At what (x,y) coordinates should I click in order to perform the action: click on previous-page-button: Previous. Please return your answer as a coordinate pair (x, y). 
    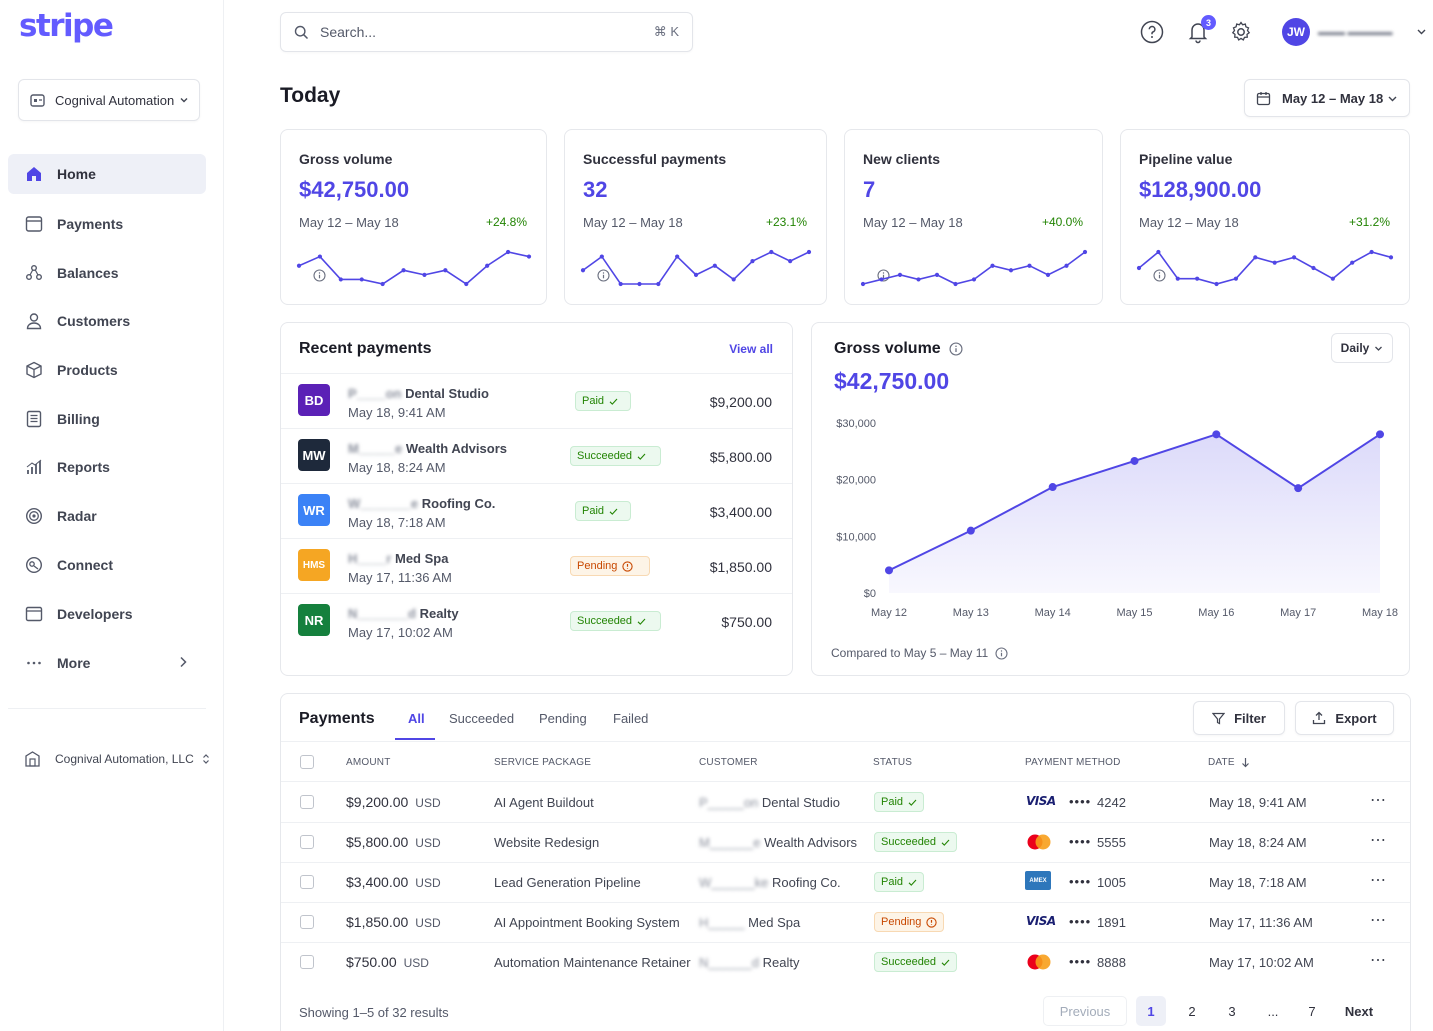
    Looking at the image, I should click on (1085, 1011).